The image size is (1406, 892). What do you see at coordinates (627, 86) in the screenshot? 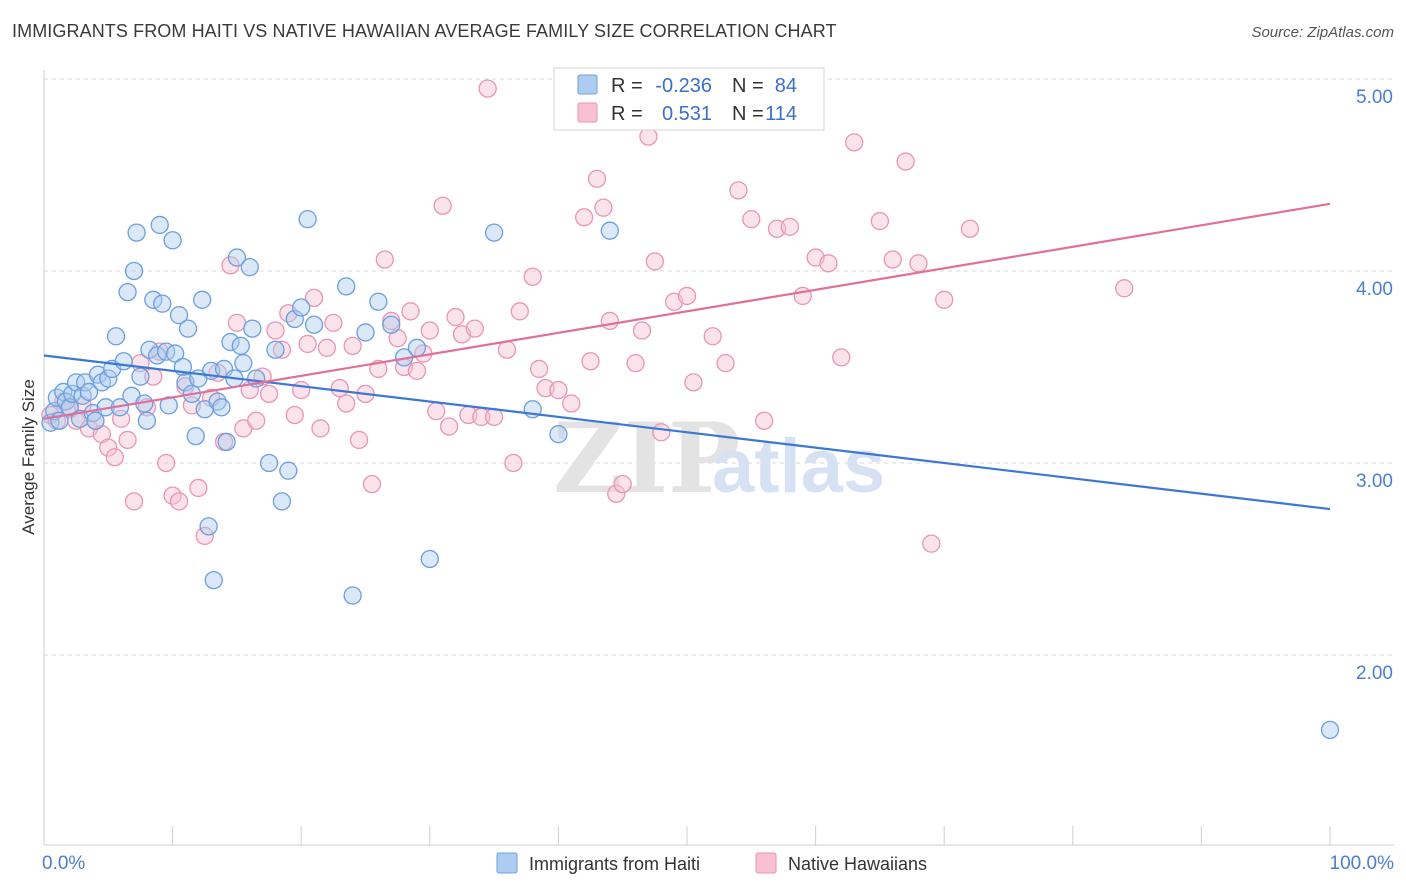
I see `legend-r-label-1: R =` at bounding box center [627, 86].